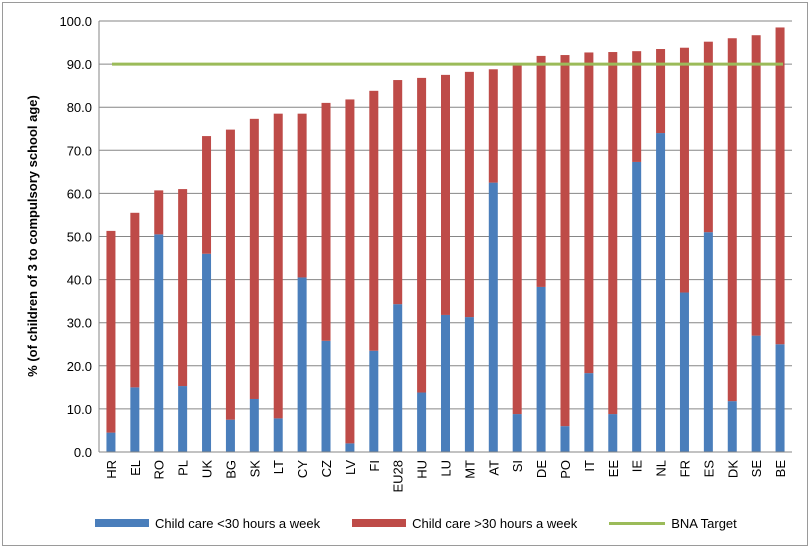 The width and height of the screenshot is (810, 548). What do you see at coordinates (79, 323) in the screenshot?
I see `y-tick-label: 30.0` at bounding box center [79, 323].